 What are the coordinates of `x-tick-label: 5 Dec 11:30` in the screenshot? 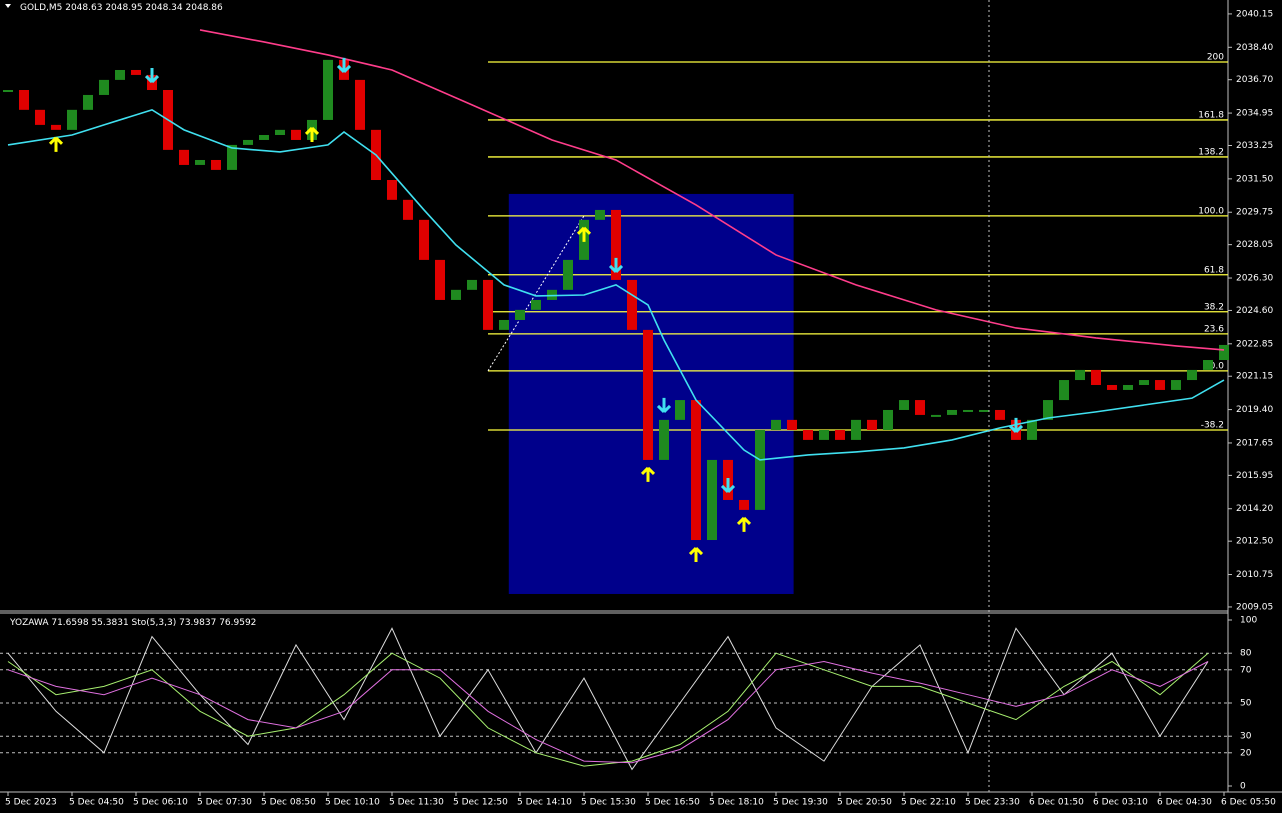 It's located at (416, 803).